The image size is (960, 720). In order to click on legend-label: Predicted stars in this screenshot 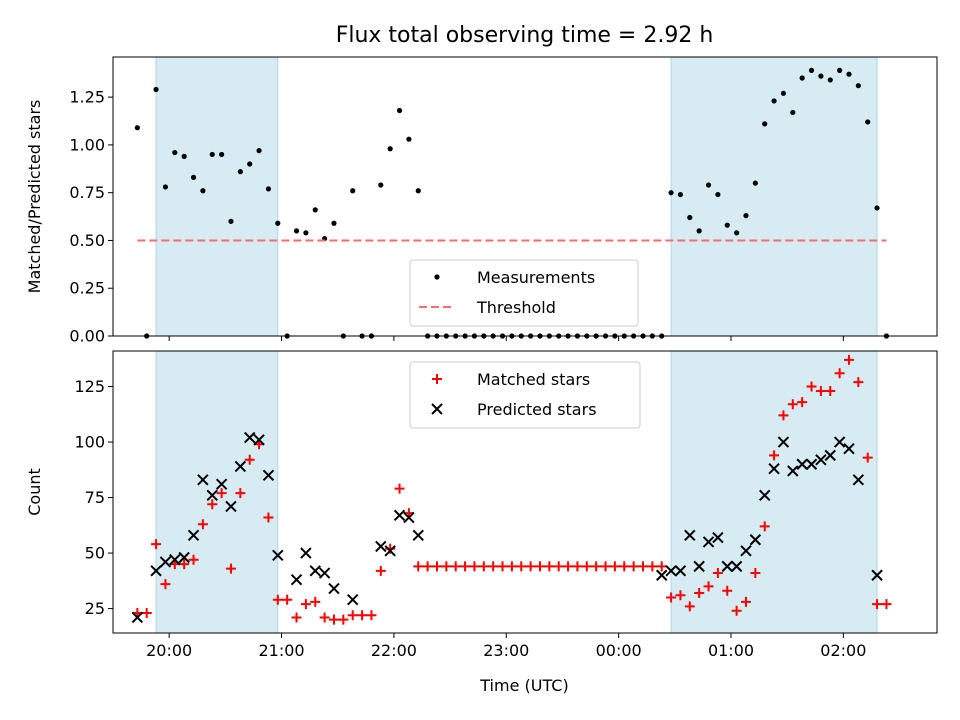, I will do `click(537, 409)`.